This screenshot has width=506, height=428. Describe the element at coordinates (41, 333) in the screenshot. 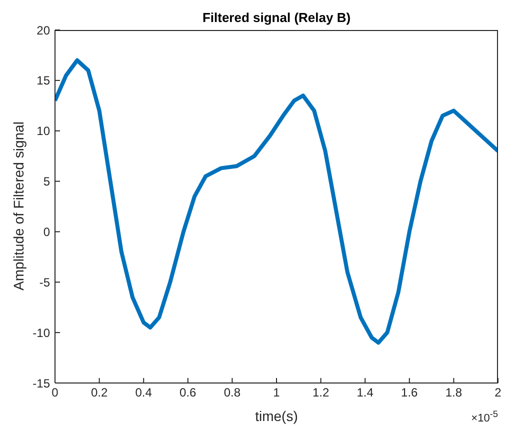

I see `y-tick-label: -10` at that location.